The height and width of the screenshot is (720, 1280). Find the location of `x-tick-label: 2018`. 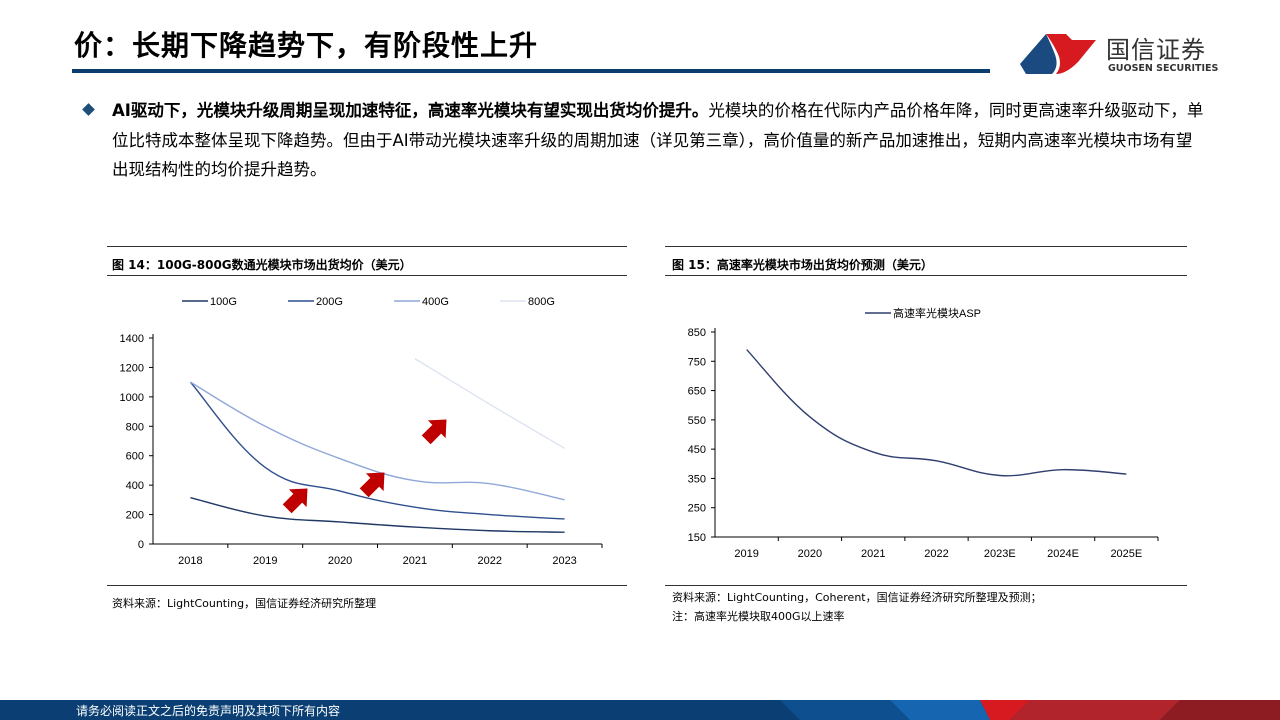

x-tick-label: 2018 is located at coordinates (190, 561).